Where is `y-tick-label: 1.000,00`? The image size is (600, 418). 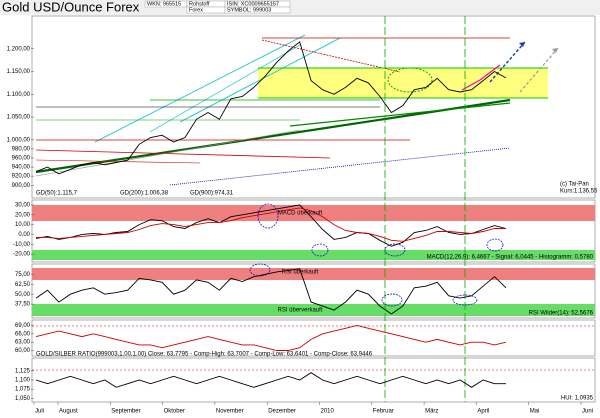
y-tick-label: 1.000,00 is located at coordinates (19, 140).